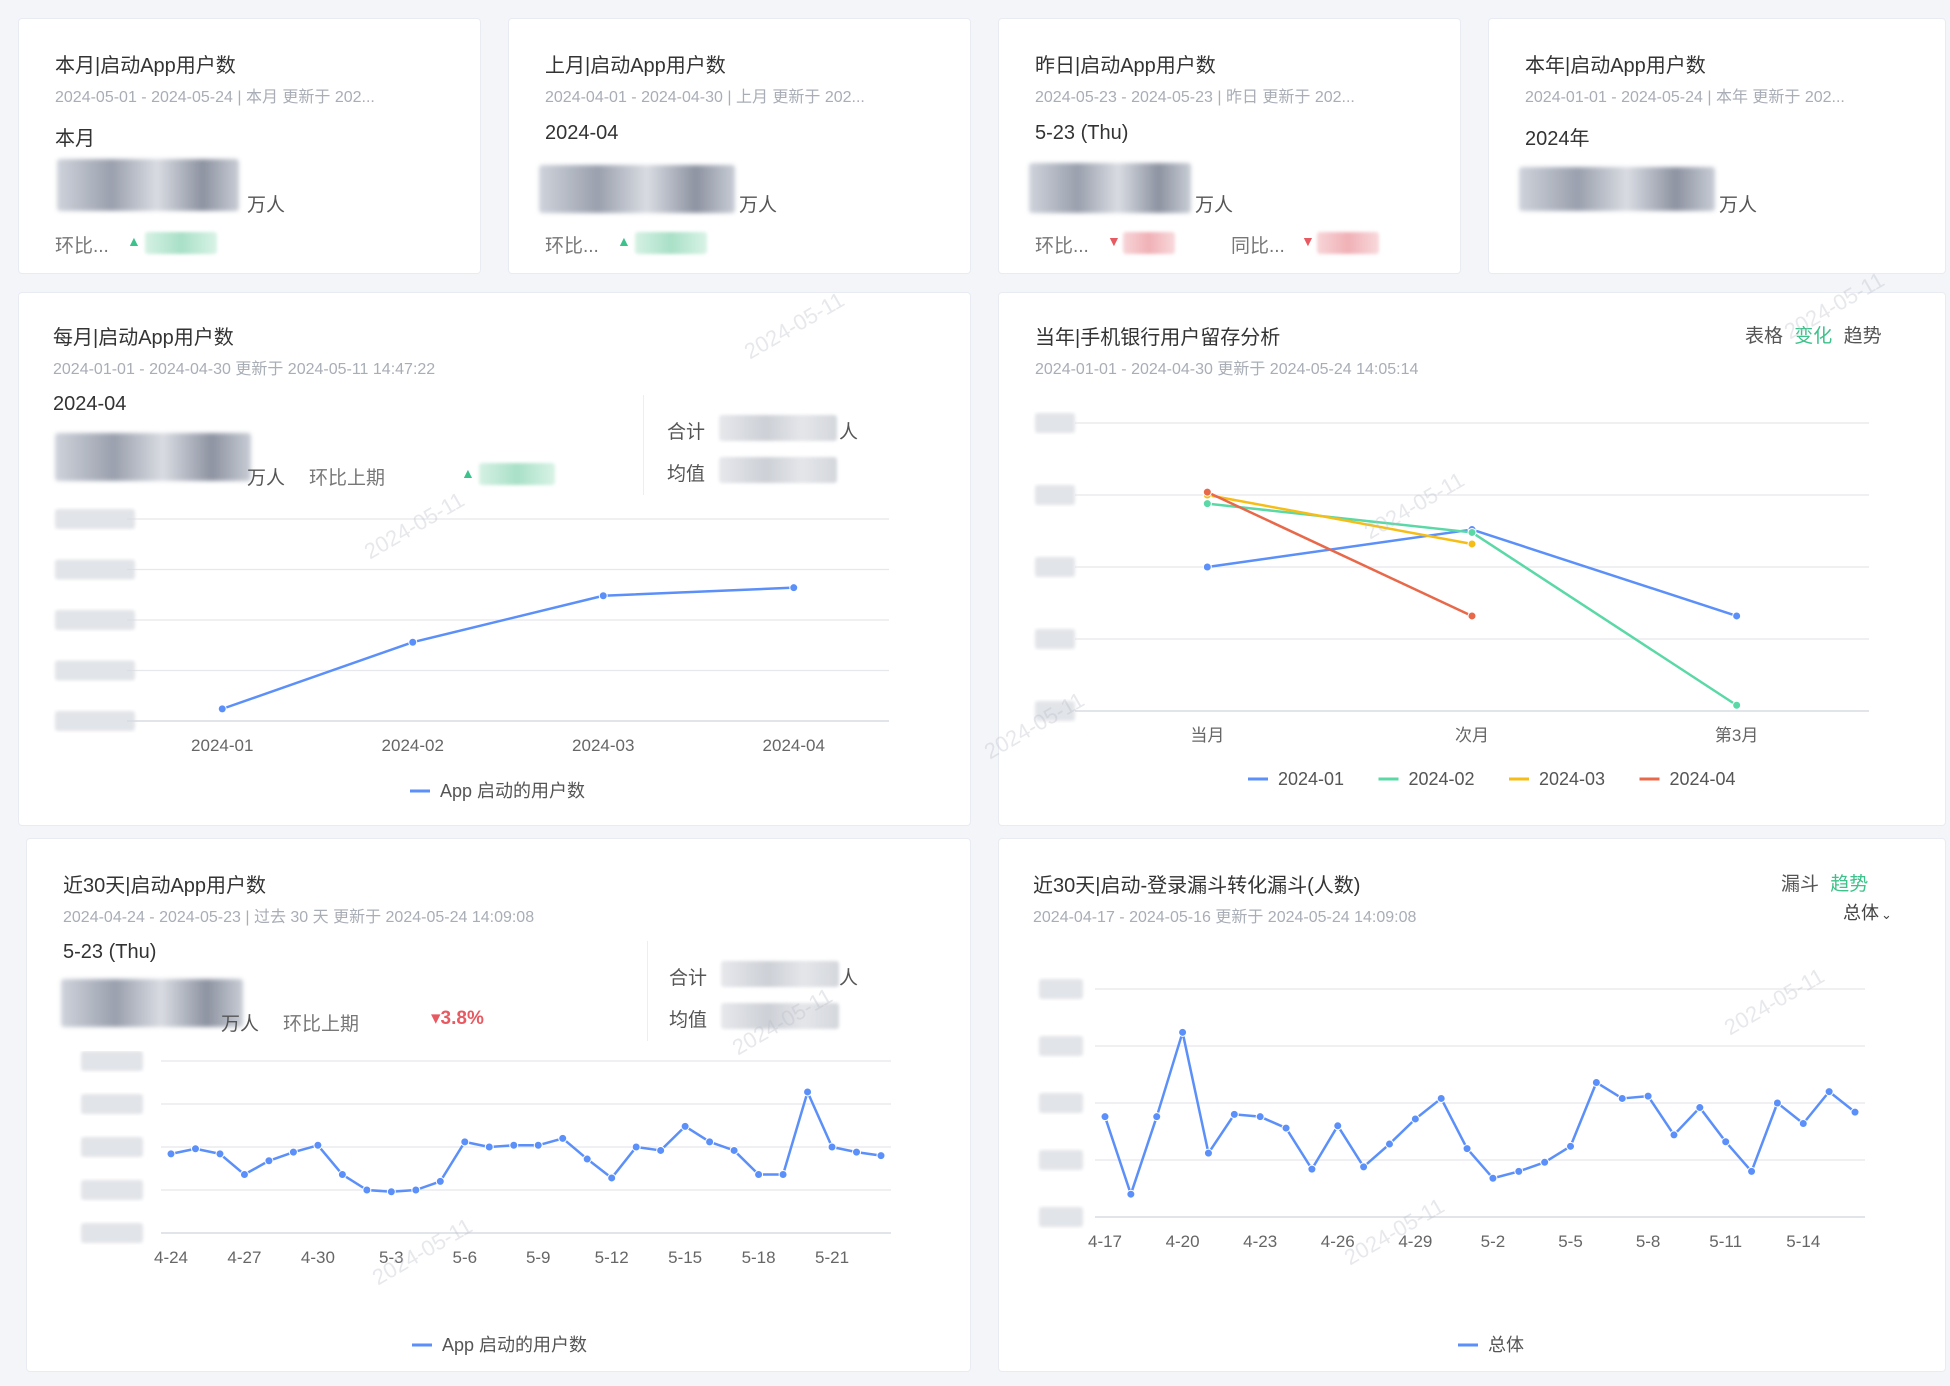 This screenshot has width=1950, height=1386. What do you see at coordinates (512, 791) in the screenshot?
I see `legend-label: App 启动的用户数` at bounding box center [512, 791].